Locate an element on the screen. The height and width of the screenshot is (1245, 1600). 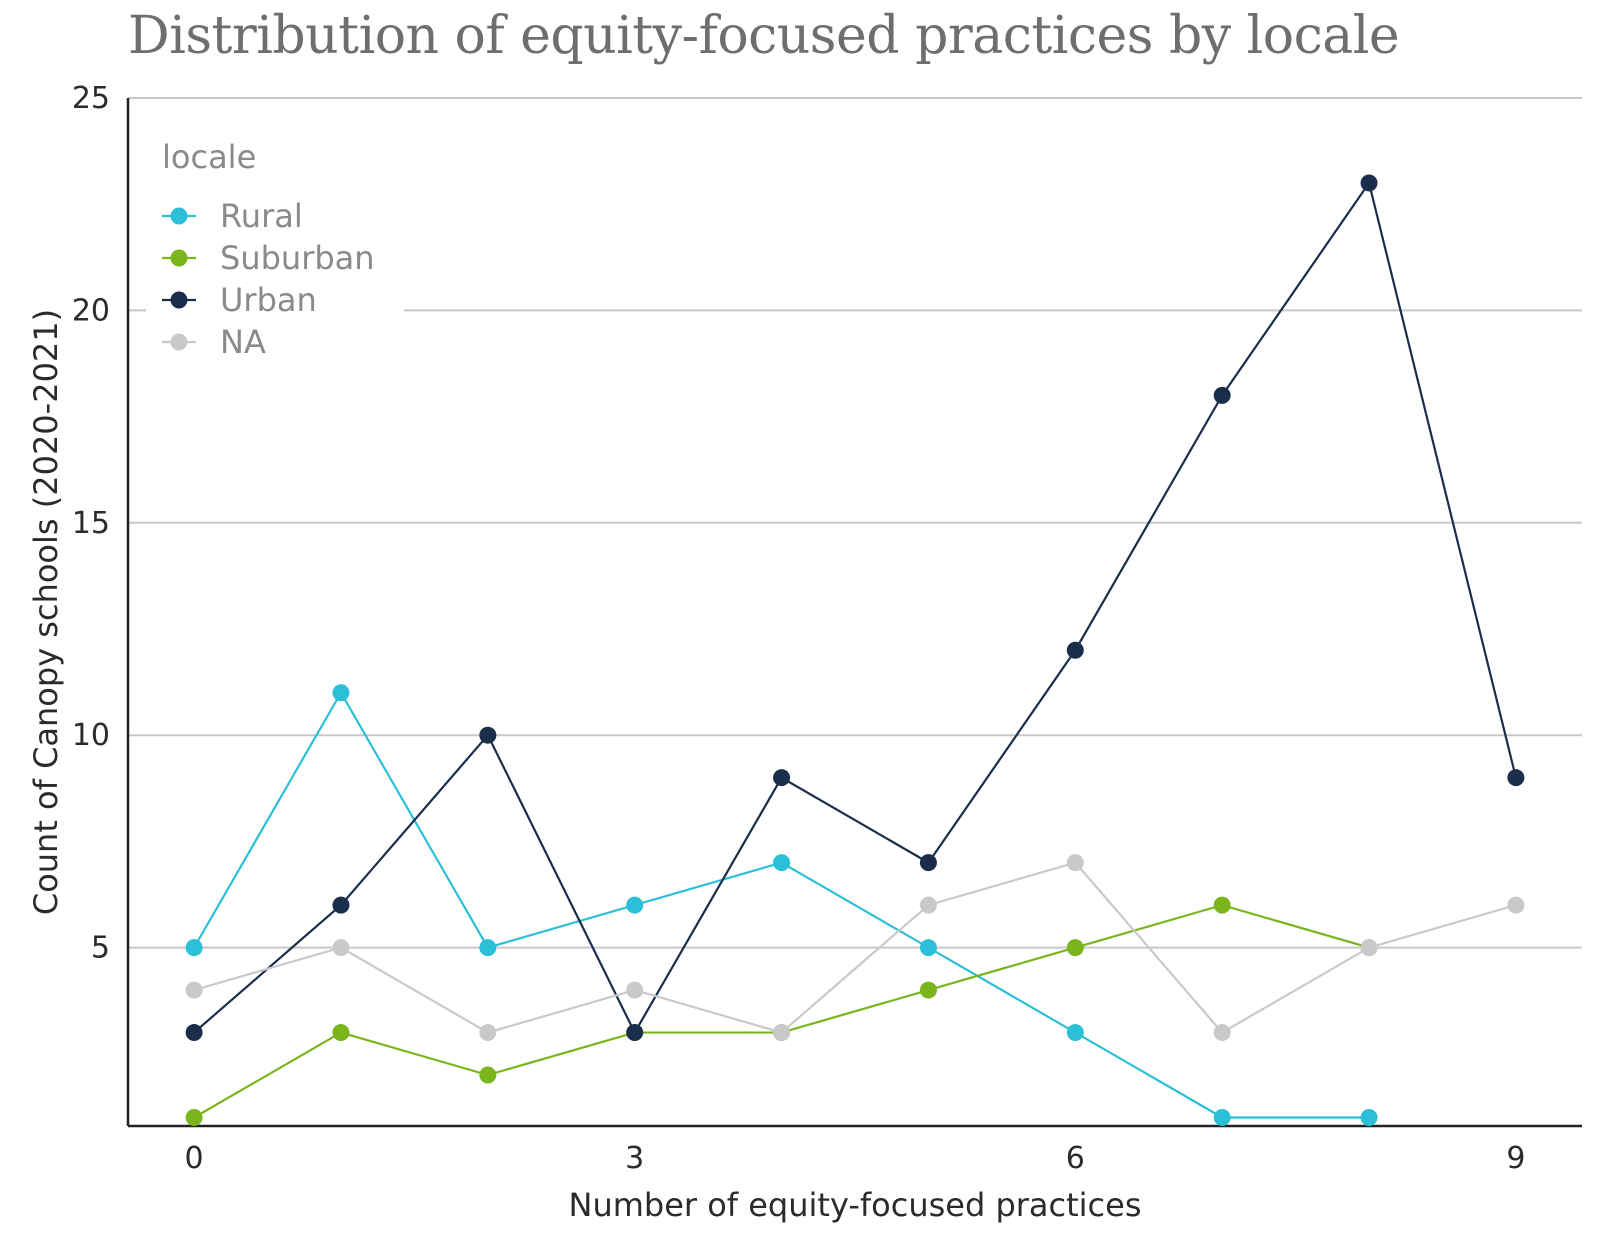
x-tick-label: 0 is located at coordinates (194, 1158).